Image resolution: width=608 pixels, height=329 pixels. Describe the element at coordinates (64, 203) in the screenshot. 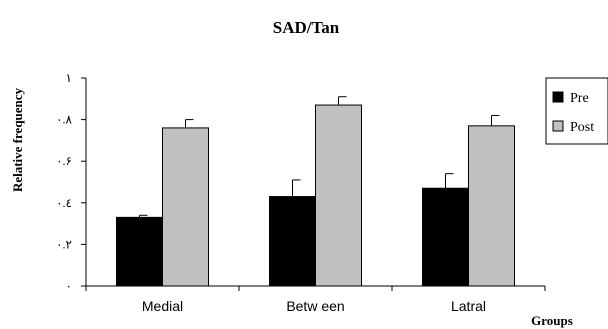

I see `y-tick-label: ٠.٤` at that location.